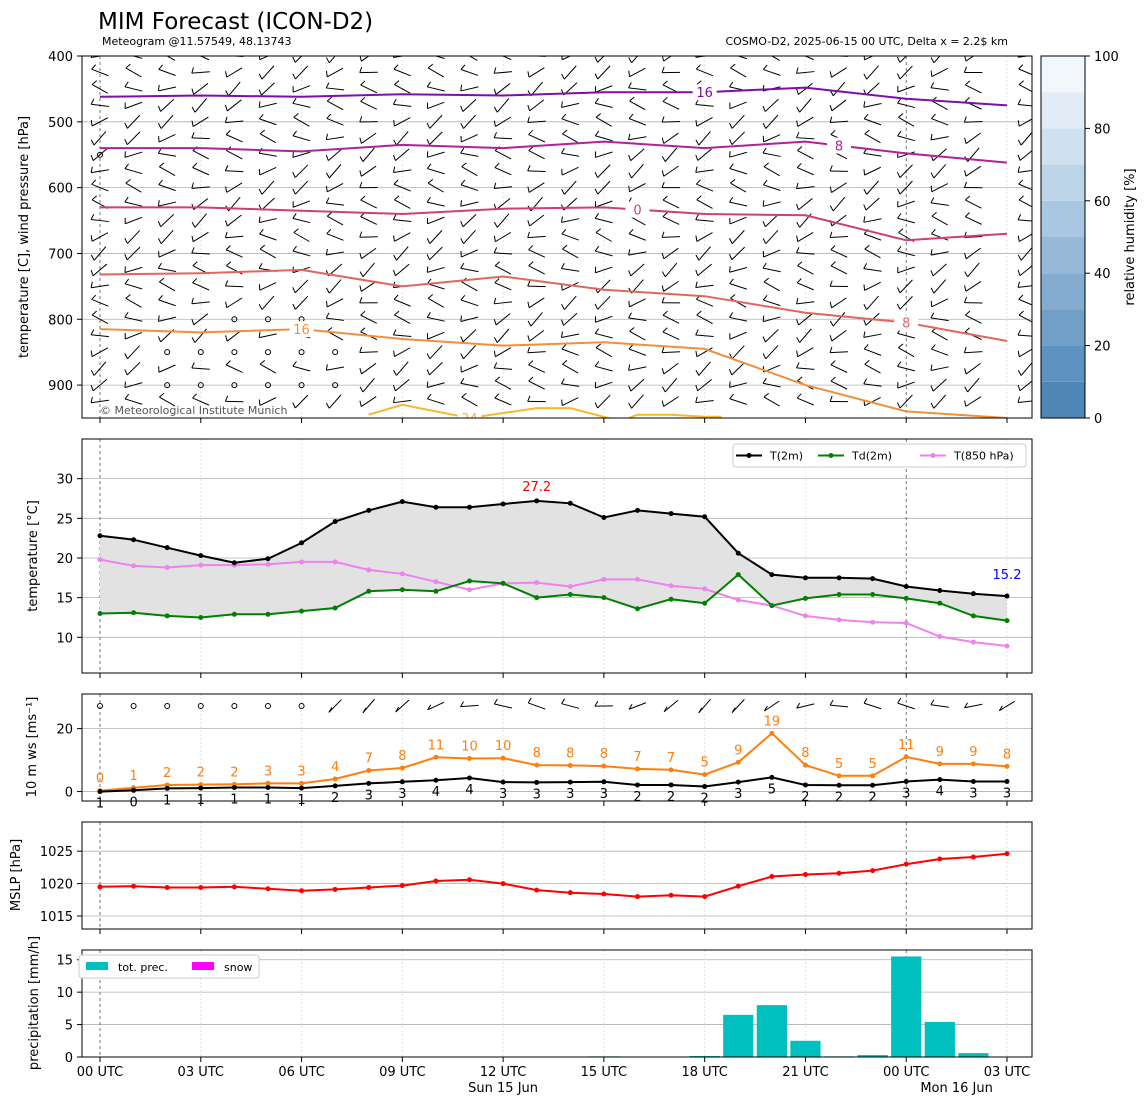 The width and height of the screenshot is (1148, 1105). I want to click on mslp-series-line, so click(553, 875).